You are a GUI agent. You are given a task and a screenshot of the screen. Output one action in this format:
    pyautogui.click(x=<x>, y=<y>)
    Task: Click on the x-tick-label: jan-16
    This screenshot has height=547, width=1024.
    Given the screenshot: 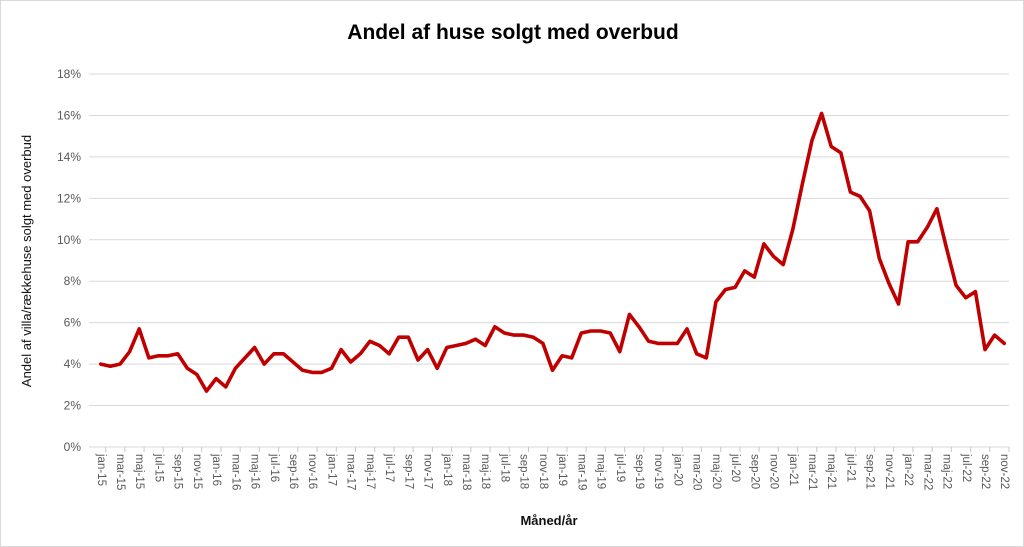 What is the action you would take?
    pyautogui.click(x=216, y=469)
    